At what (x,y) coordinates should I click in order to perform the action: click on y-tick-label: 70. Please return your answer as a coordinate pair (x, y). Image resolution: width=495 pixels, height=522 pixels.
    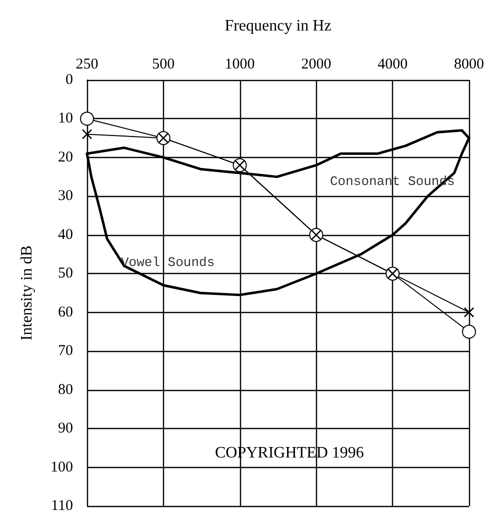
    Looking at the image, I should click on (65, 351).